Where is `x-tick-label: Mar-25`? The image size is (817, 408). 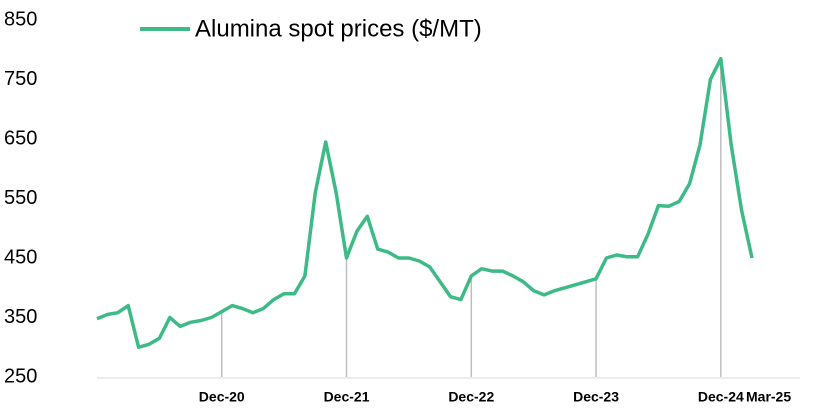 x-tick-label: Mar-25 is located at coordinates (768, 397).